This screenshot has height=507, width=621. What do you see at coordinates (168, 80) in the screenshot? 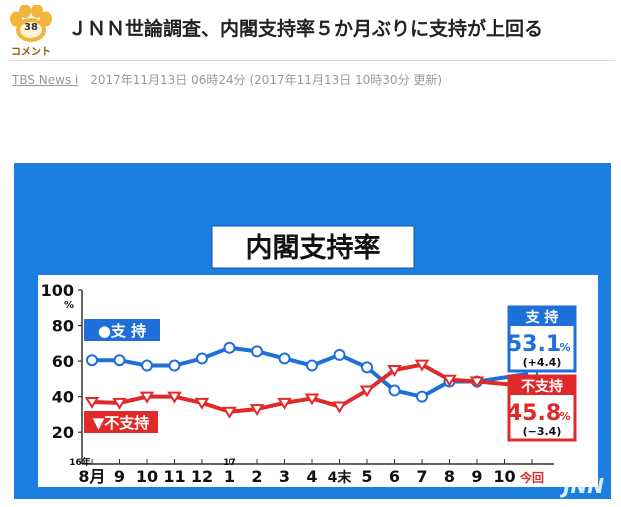
I see `published-date: 2017年11月13日 06時24分` at bounding box center [168, 80].